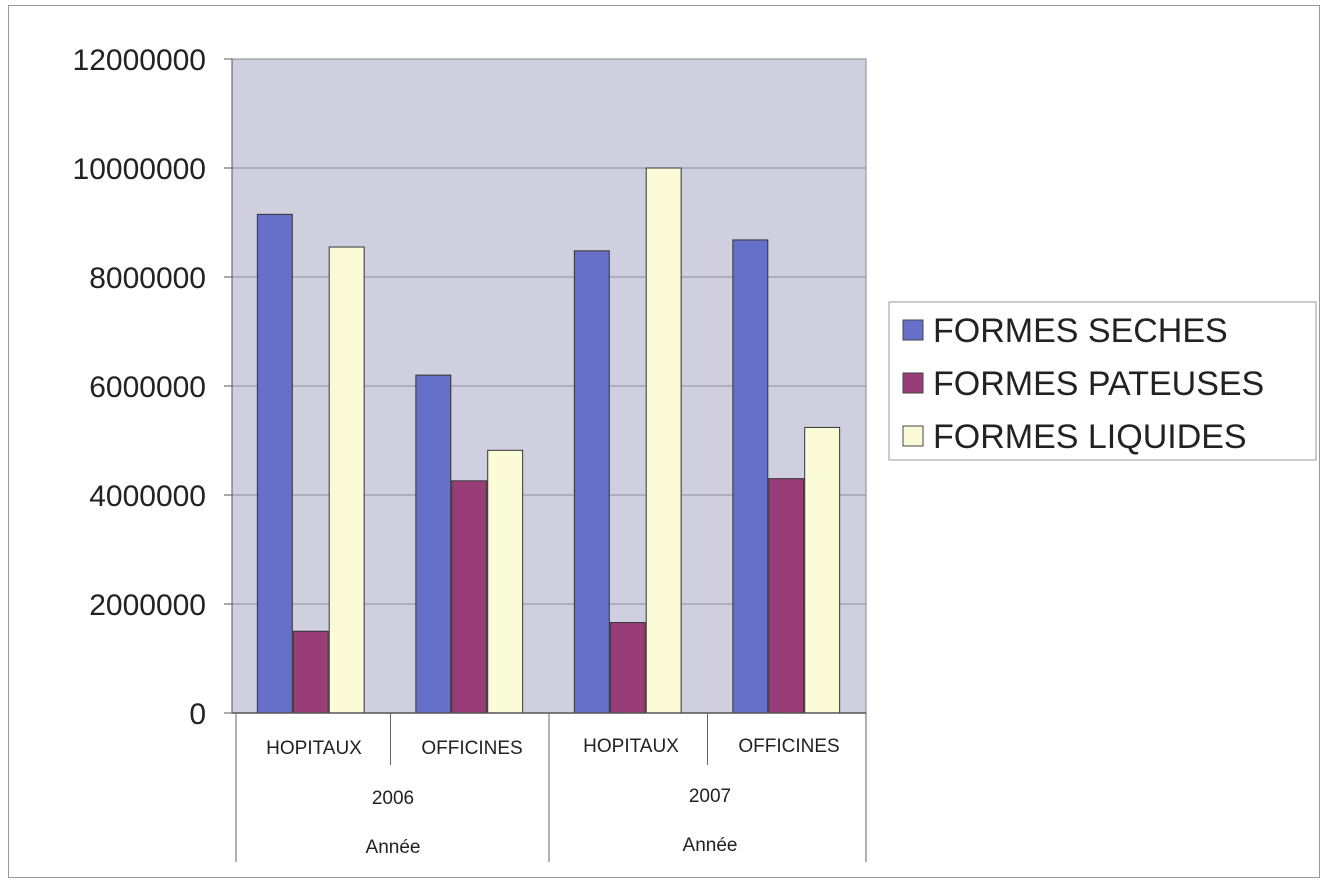 This screenshot has width=1326, height=885. Describe the element at coordinates (913, 436) in the screenshot. I see `legend-swatch-formes-liquides` at that location.